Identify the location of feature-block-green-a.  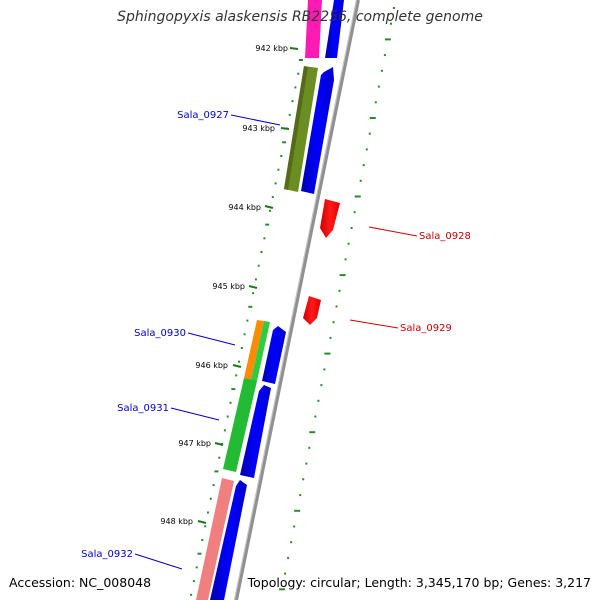
(260, 351).